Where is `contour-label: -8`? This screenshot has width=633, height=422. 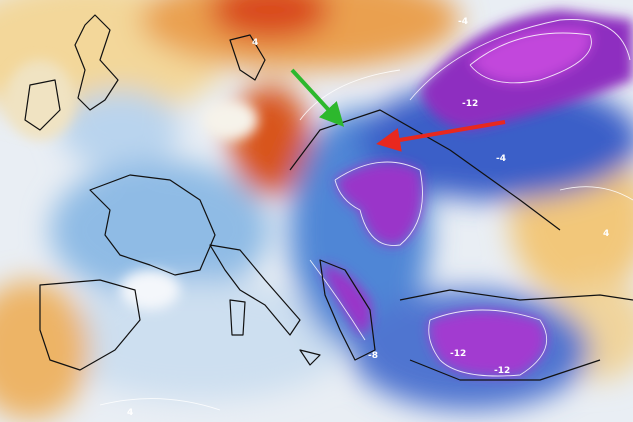 contour-label: -8 is located at coordinates (373, 356).